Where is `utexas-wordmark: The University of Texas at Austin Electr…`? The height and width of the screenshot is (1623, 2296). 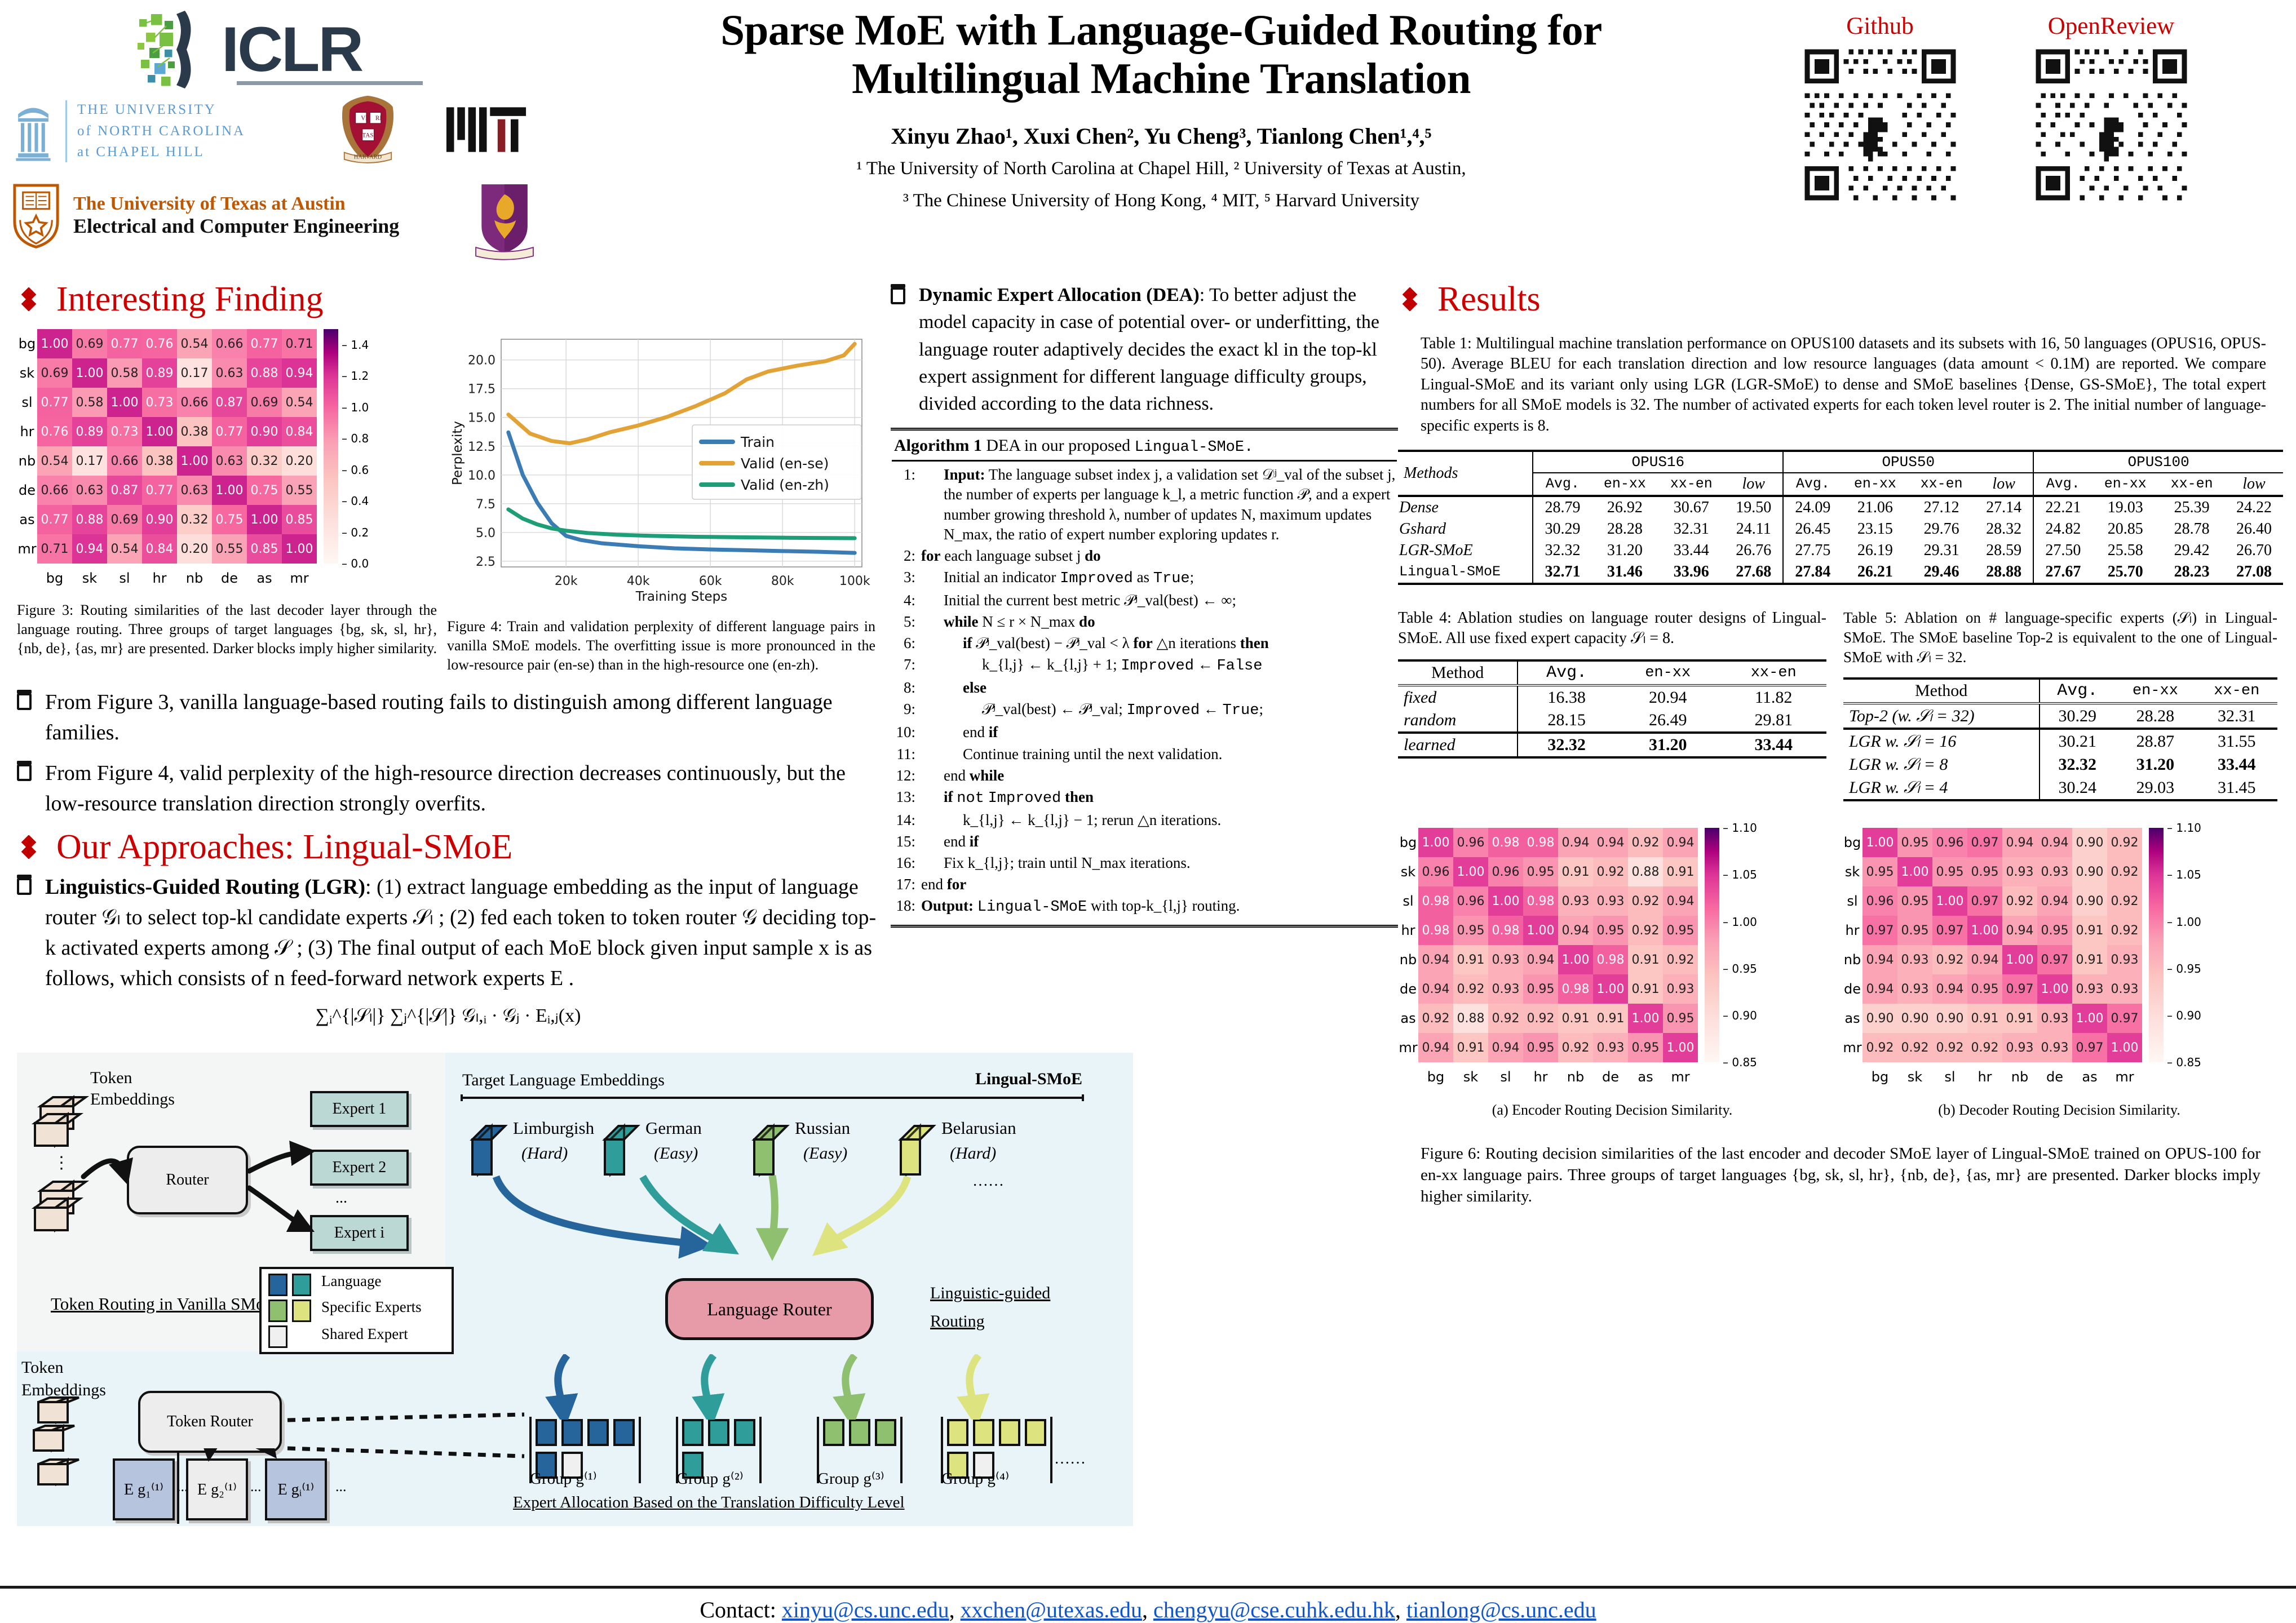
utexas-wordmark: The University of Texas at Austin Electr… is located at coordinates (236, 216).